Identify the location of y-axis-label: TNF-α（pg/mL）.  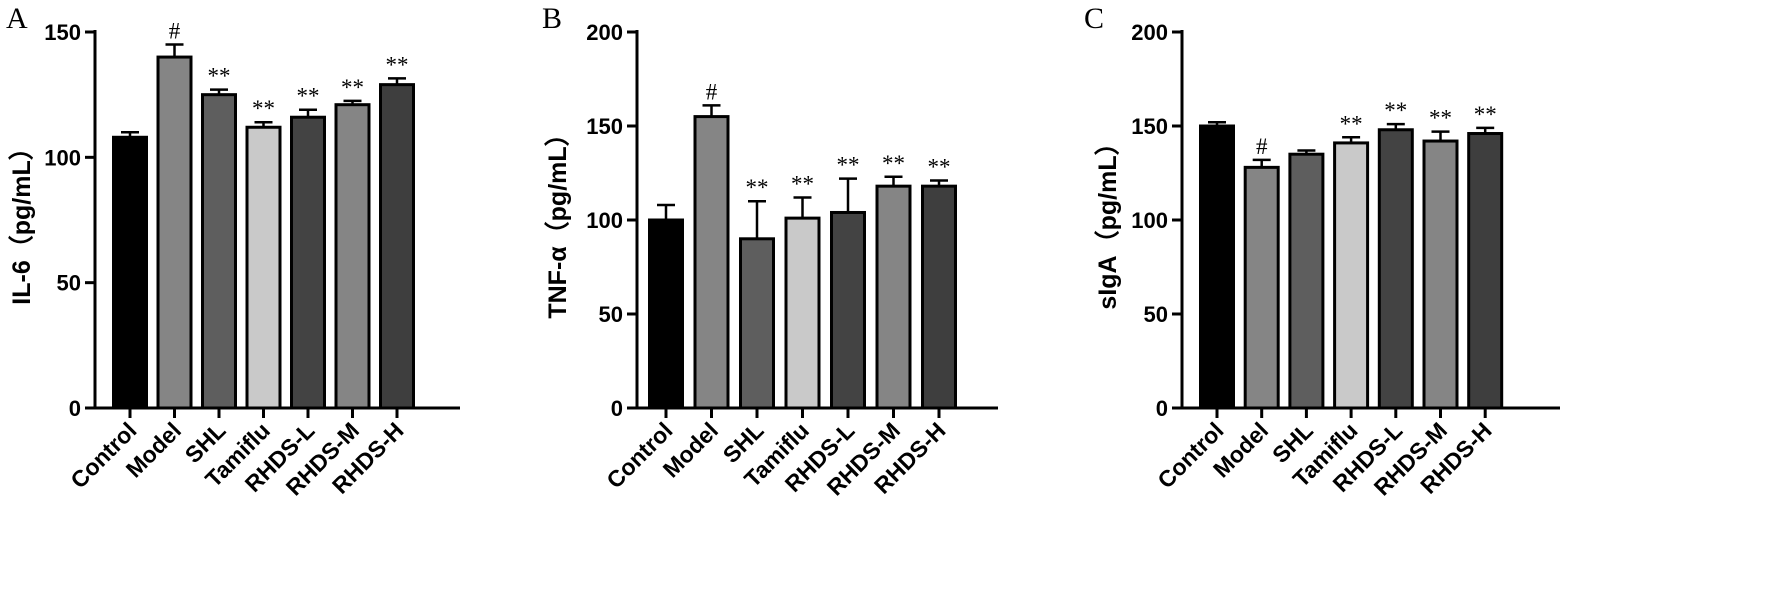
(557, 219).